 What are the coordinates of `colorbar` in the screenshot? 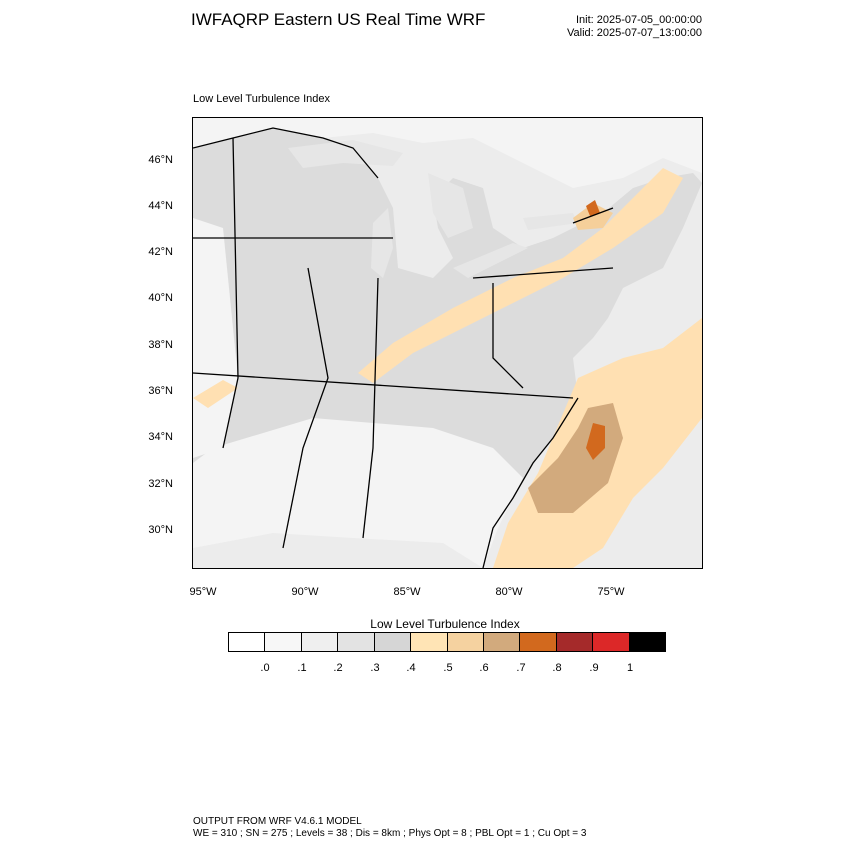 It's located at (447, 642).